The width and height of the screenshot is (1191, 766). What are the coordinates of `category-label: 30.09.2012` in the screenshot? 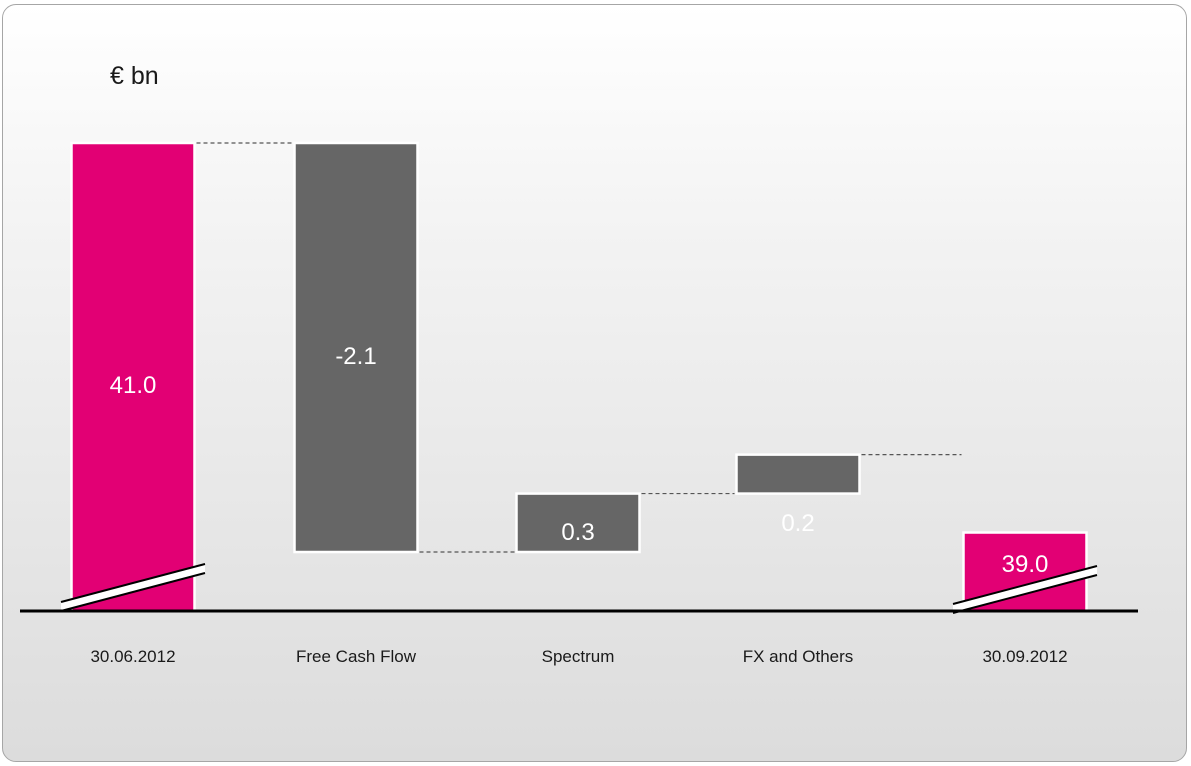 It's located at (1024, 656).